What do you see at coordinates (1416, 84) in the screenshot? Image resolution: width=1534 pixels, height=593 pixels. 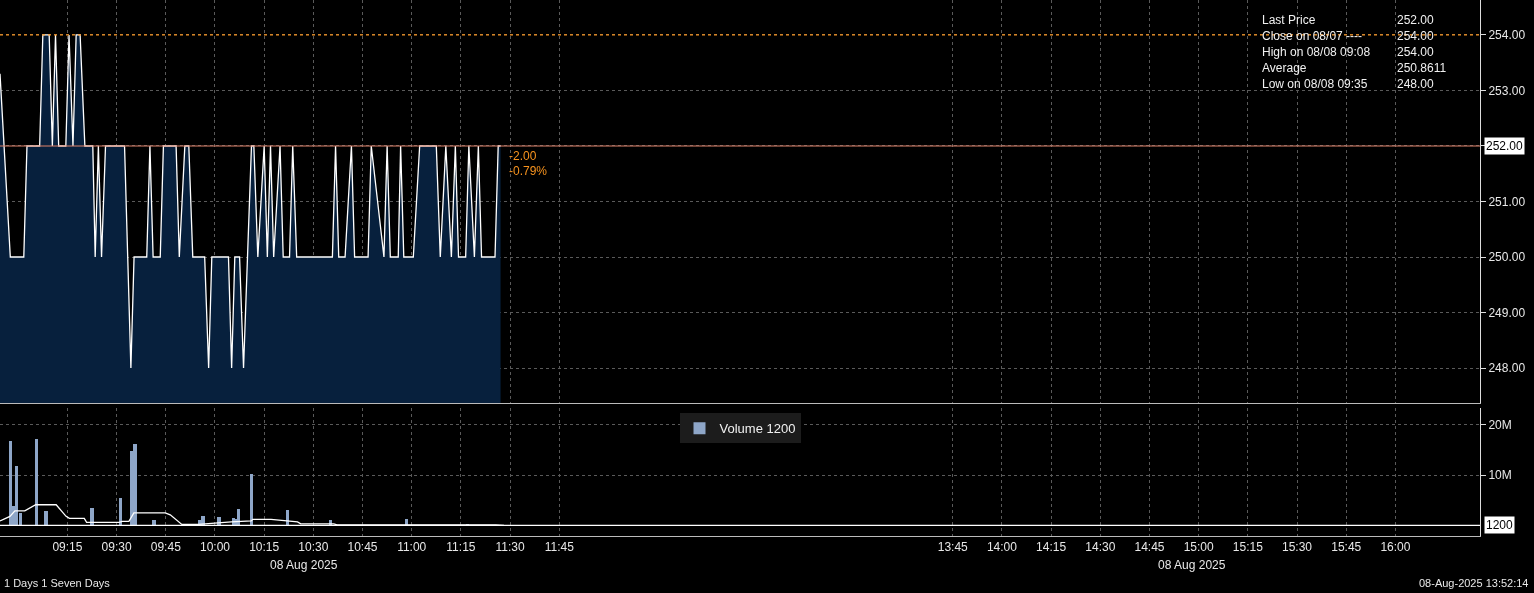 I see `annotation: 248.00` at bounding box center [1416, 84].